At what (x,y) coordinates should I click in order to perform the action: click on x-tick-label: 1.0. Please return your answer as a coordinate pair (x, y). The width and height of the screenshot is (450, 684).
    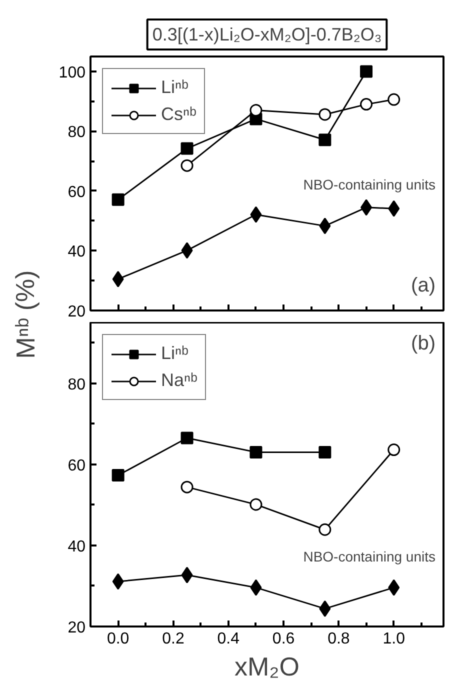
    Looking at the image, I should click on (394, 639).